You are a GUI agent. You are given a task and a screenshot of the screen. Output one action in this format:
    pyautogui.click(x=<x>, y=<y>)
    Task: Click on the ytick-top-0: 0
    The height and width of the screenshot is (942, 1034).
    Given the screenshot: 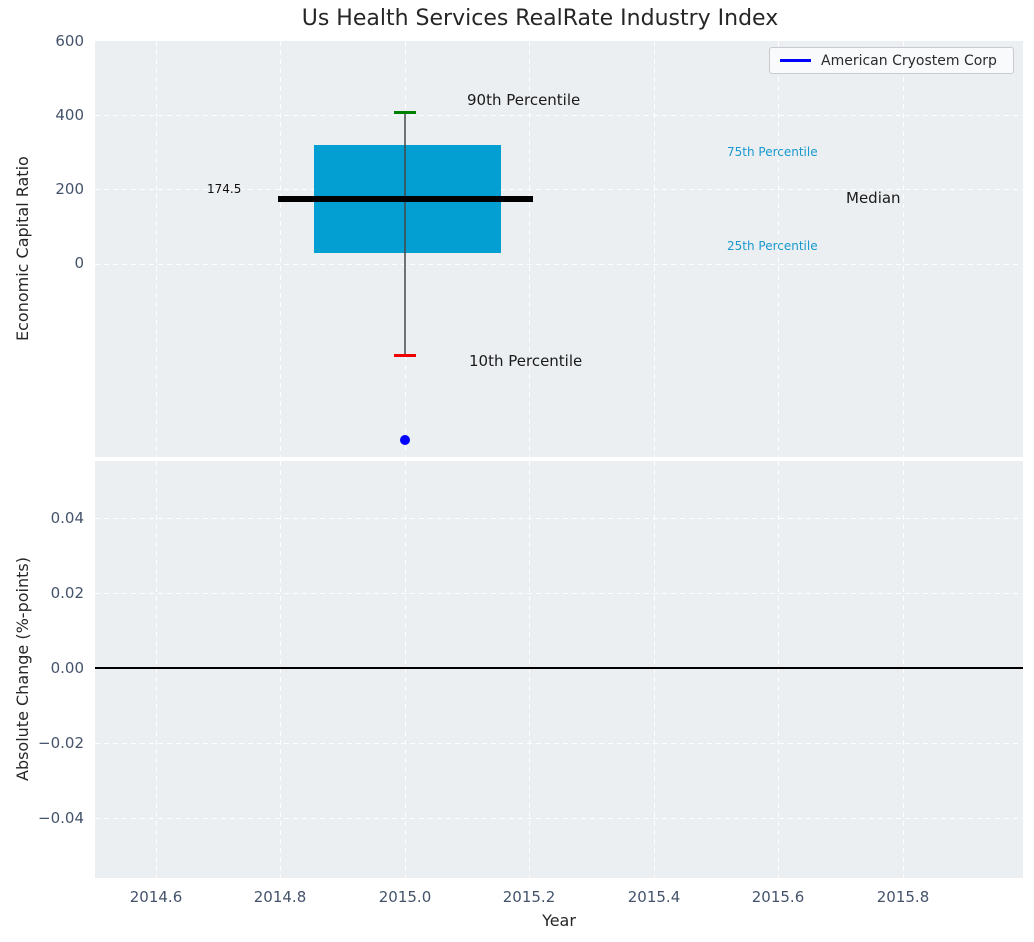 What is the action you would take?
    pyautogui.click(x=79, y=263)
    